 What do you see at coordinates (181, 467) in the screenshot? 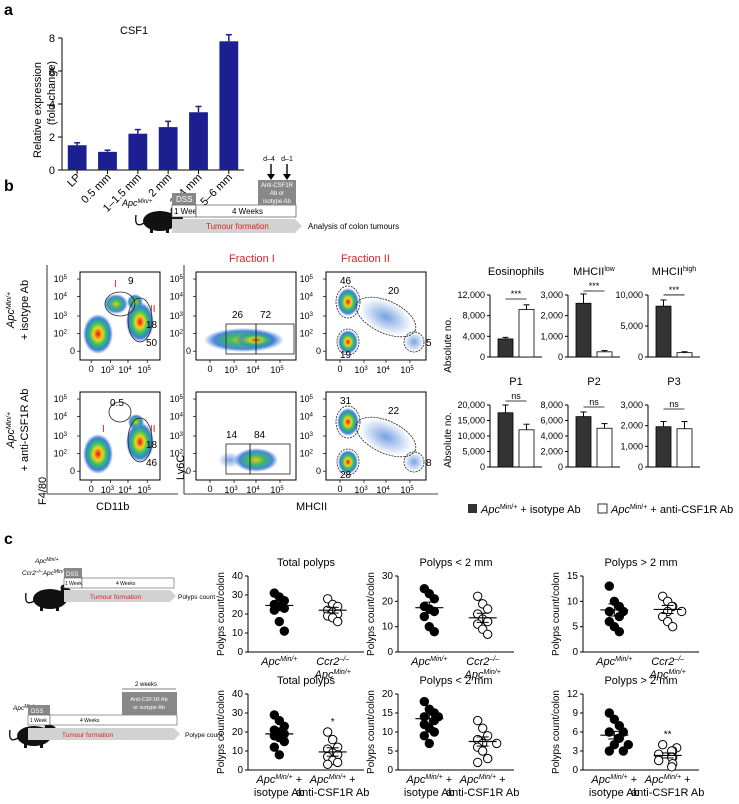
I see `ly6c-label: Ly6C` at bounding box center [181, 467].